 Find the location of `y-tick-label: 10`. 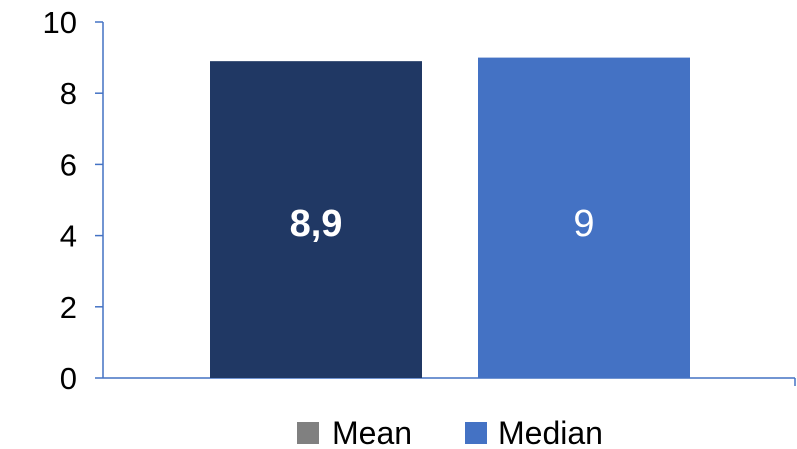

y-tick-label: 10 is located at coordinates (60, 22).